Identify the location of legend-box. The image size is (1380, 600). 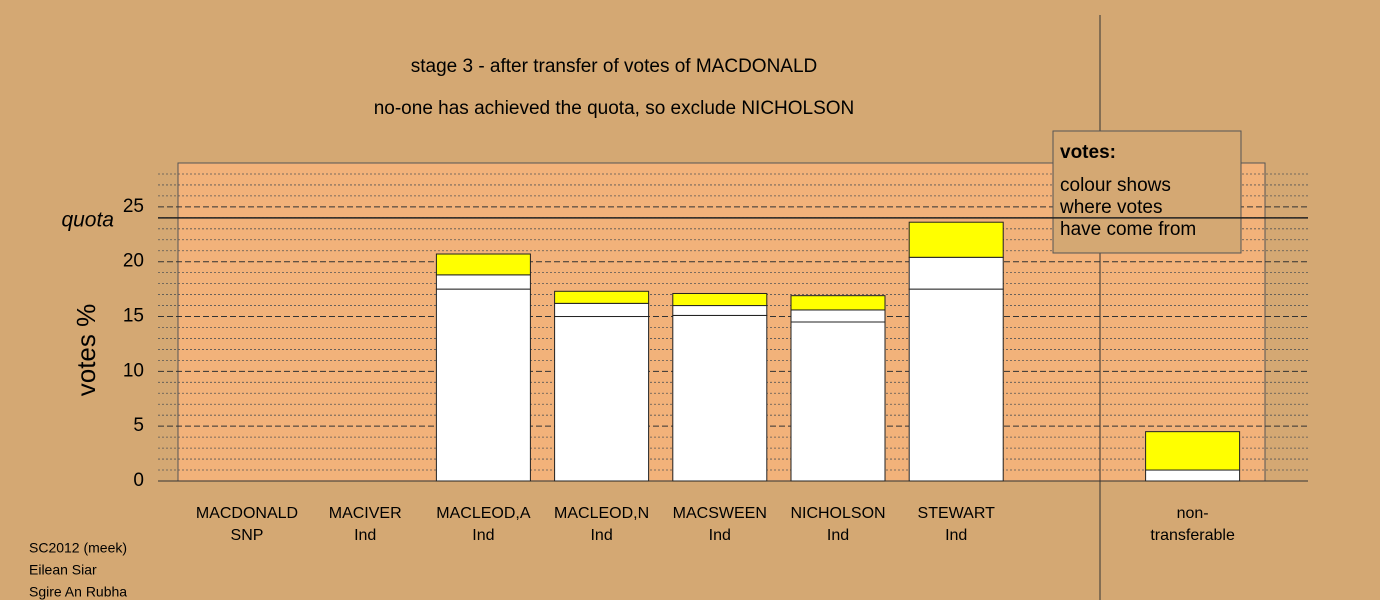
(1147, 192).